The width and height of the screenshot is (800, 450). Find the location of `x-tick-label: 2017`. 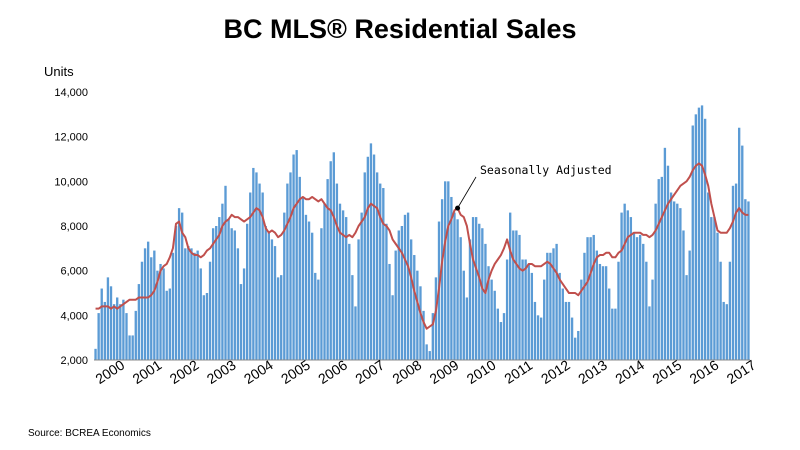

x-tick-label: 2017 is located at coordinates (741, 372).